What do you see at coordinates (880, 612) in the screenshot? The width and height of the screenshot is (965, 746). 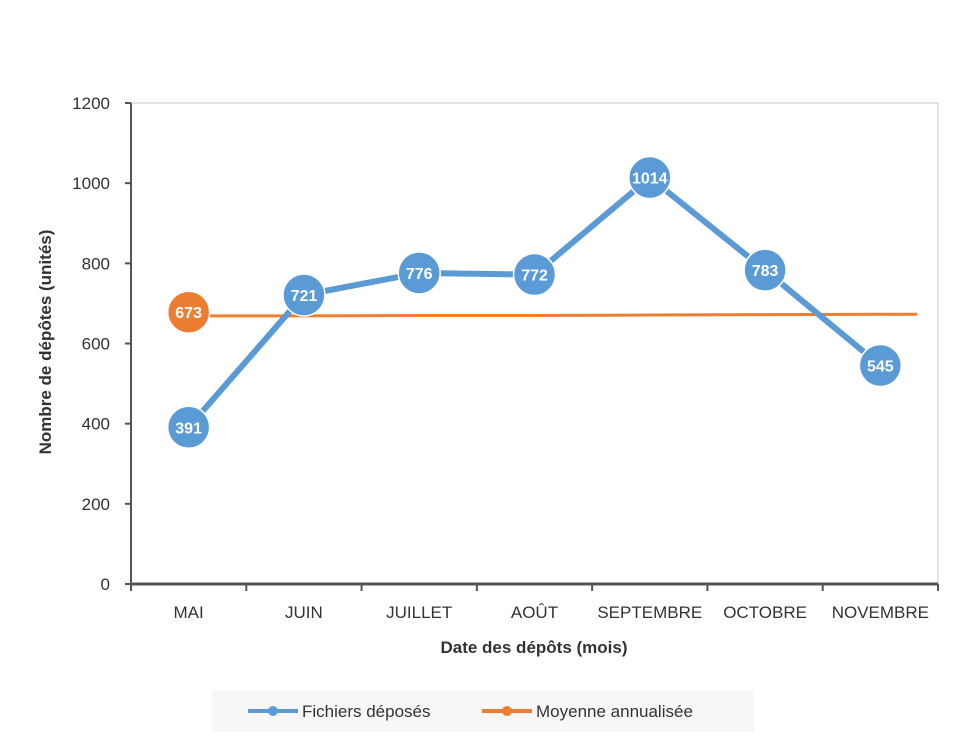 I see `x-tick-label: NOVEMBRE` at bounding box center [880, 612].